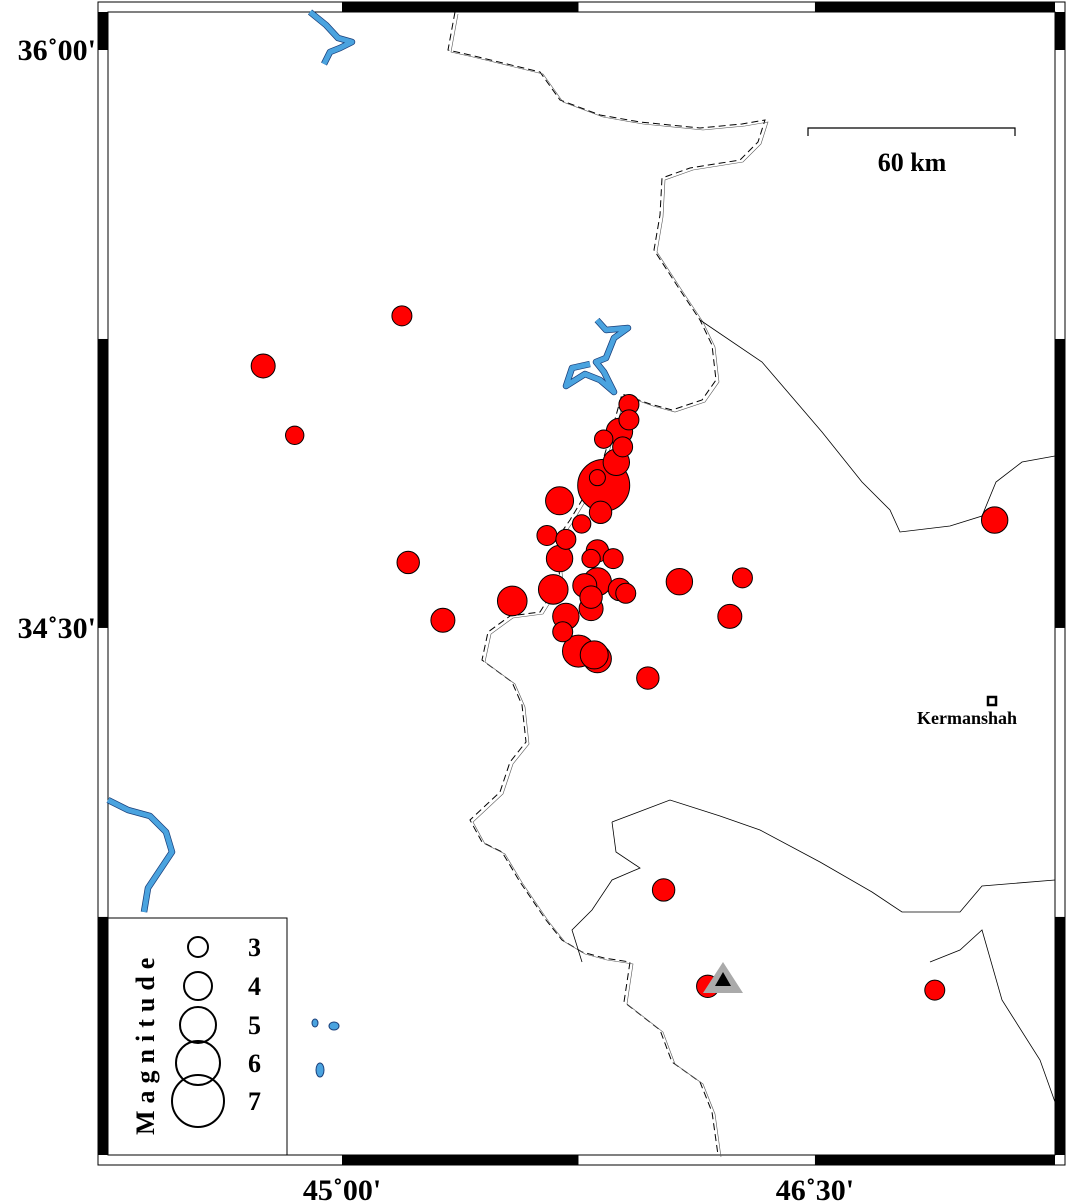  What do you see at coordinates (815, 1188) in the screenshot?
I see `lon-tick-label: 46˚30'` at bounding box center [815, 1188].